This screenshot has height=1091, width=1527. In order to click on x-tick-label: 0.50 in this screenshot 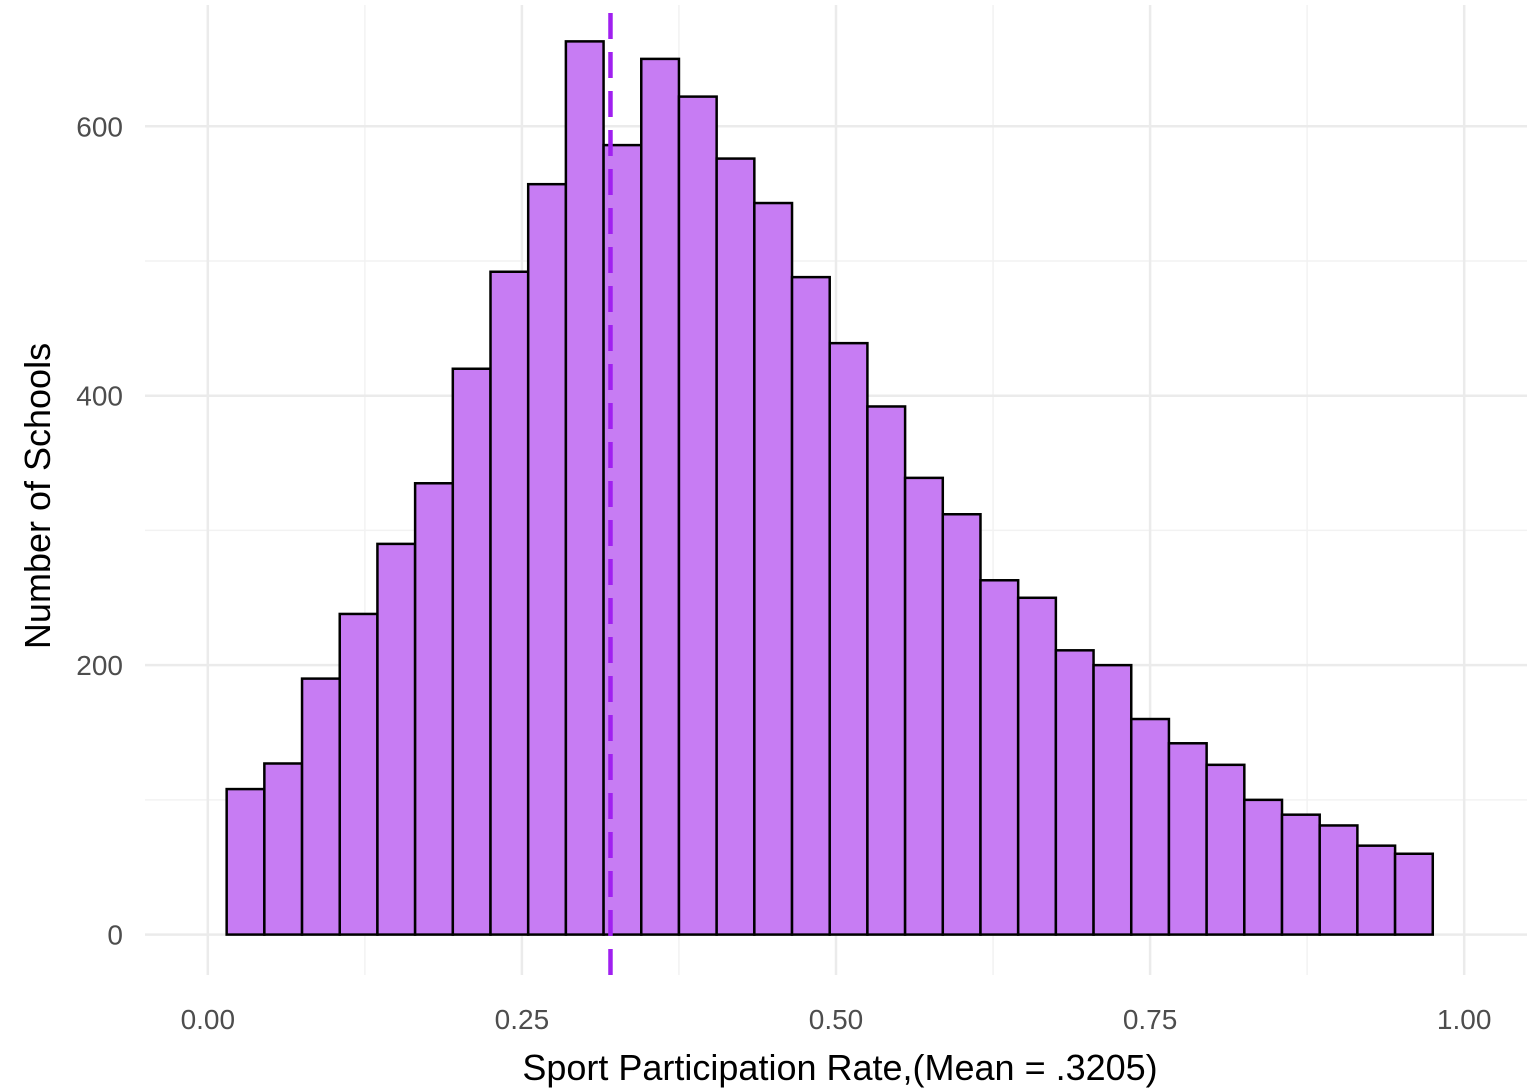, I will do `click(836, 1019)`.